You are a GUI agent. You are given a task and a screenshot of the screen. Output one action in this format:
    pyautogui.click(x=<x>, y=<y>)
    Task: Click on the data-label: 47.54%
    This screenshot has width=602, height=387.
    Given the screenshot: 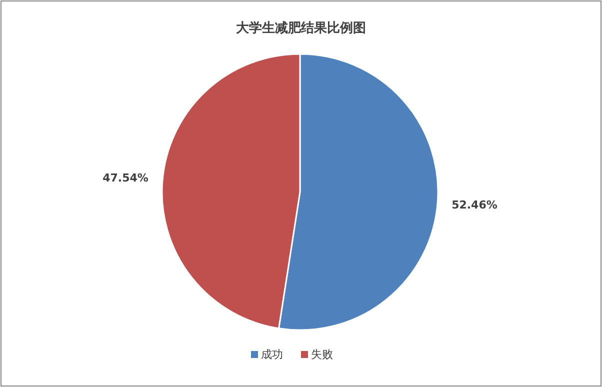 What is the action you would take?
    pyautogui.click(x=125, y=178)
    